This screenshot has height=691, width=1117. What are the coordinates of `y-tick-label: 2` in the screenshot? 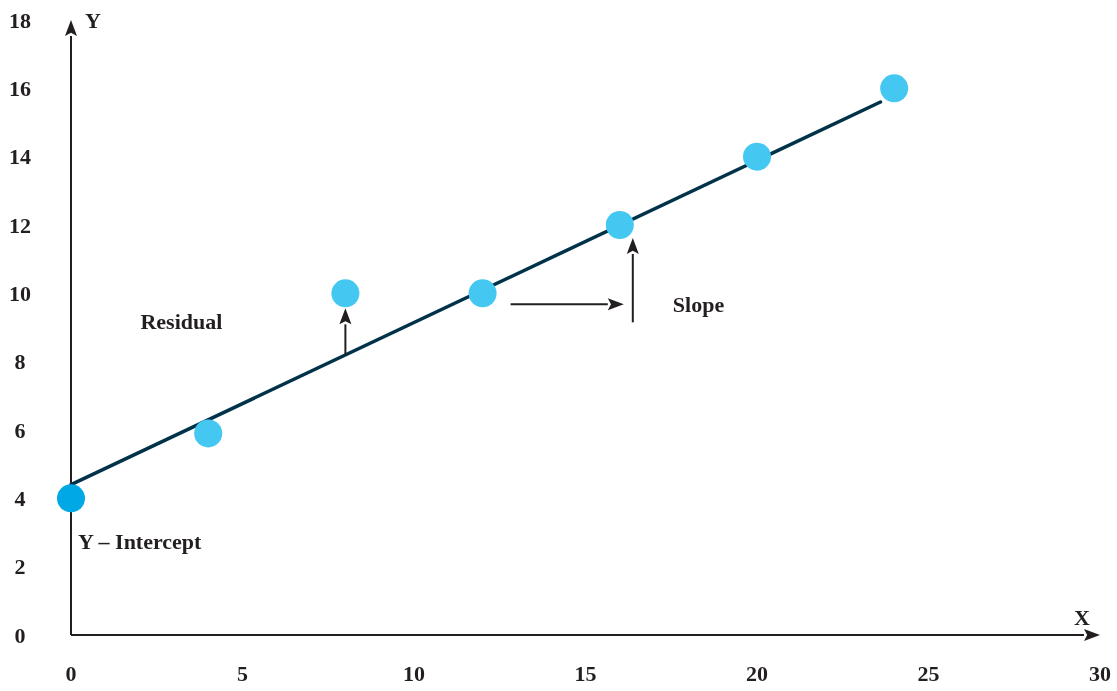 It's located at (20, 567).